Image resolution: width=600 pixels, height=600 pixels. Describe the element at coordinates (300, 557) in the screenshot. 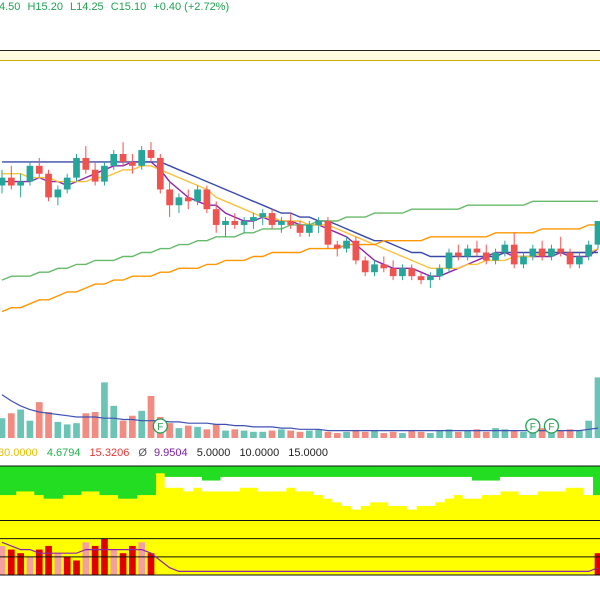

I see `oscillator-purple-line` at that location.